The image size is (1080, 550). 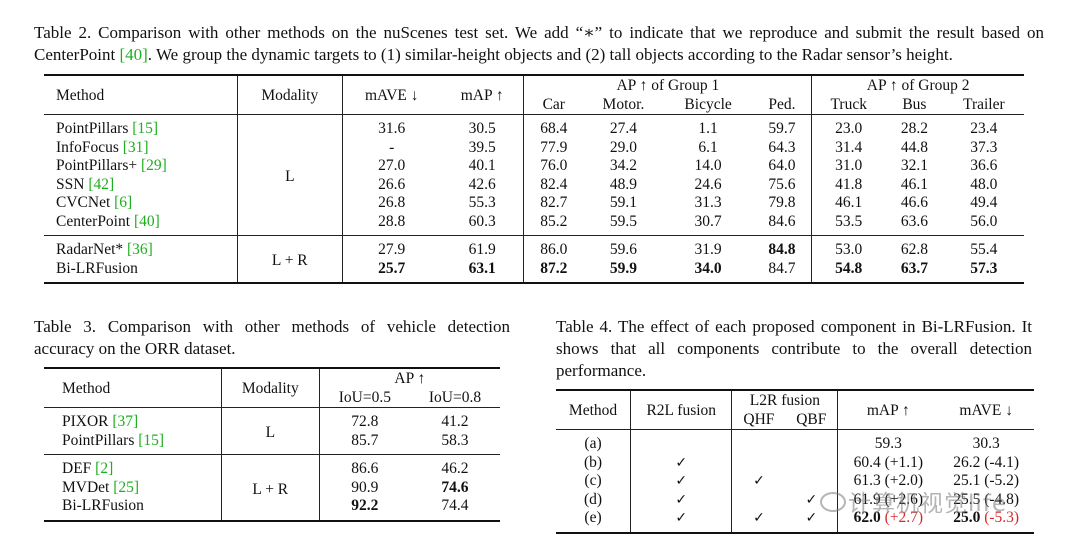 What do you see at coordinates (759, 419) in the screenshot?
I see `col-qhf: QHF` at bounding box center [759, 419].